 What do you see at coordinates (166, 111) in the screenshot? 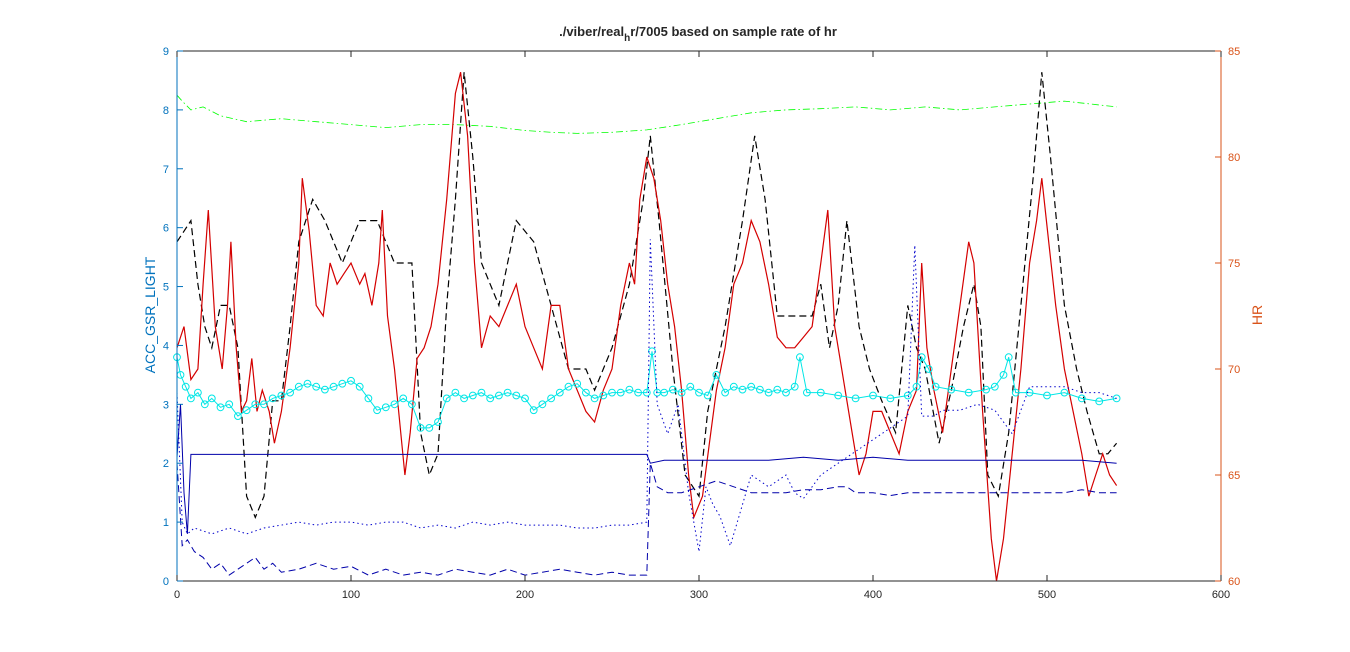
I see `y-left-tick-label-8: 8` at bounding box center [166, 111].